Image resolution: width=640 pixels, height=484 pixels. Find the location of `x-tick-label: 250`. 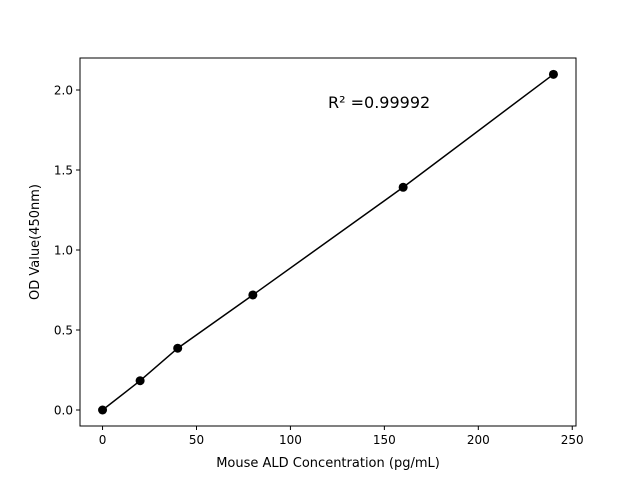

x-tick-label: 250 is located at coordinates (572, 440).